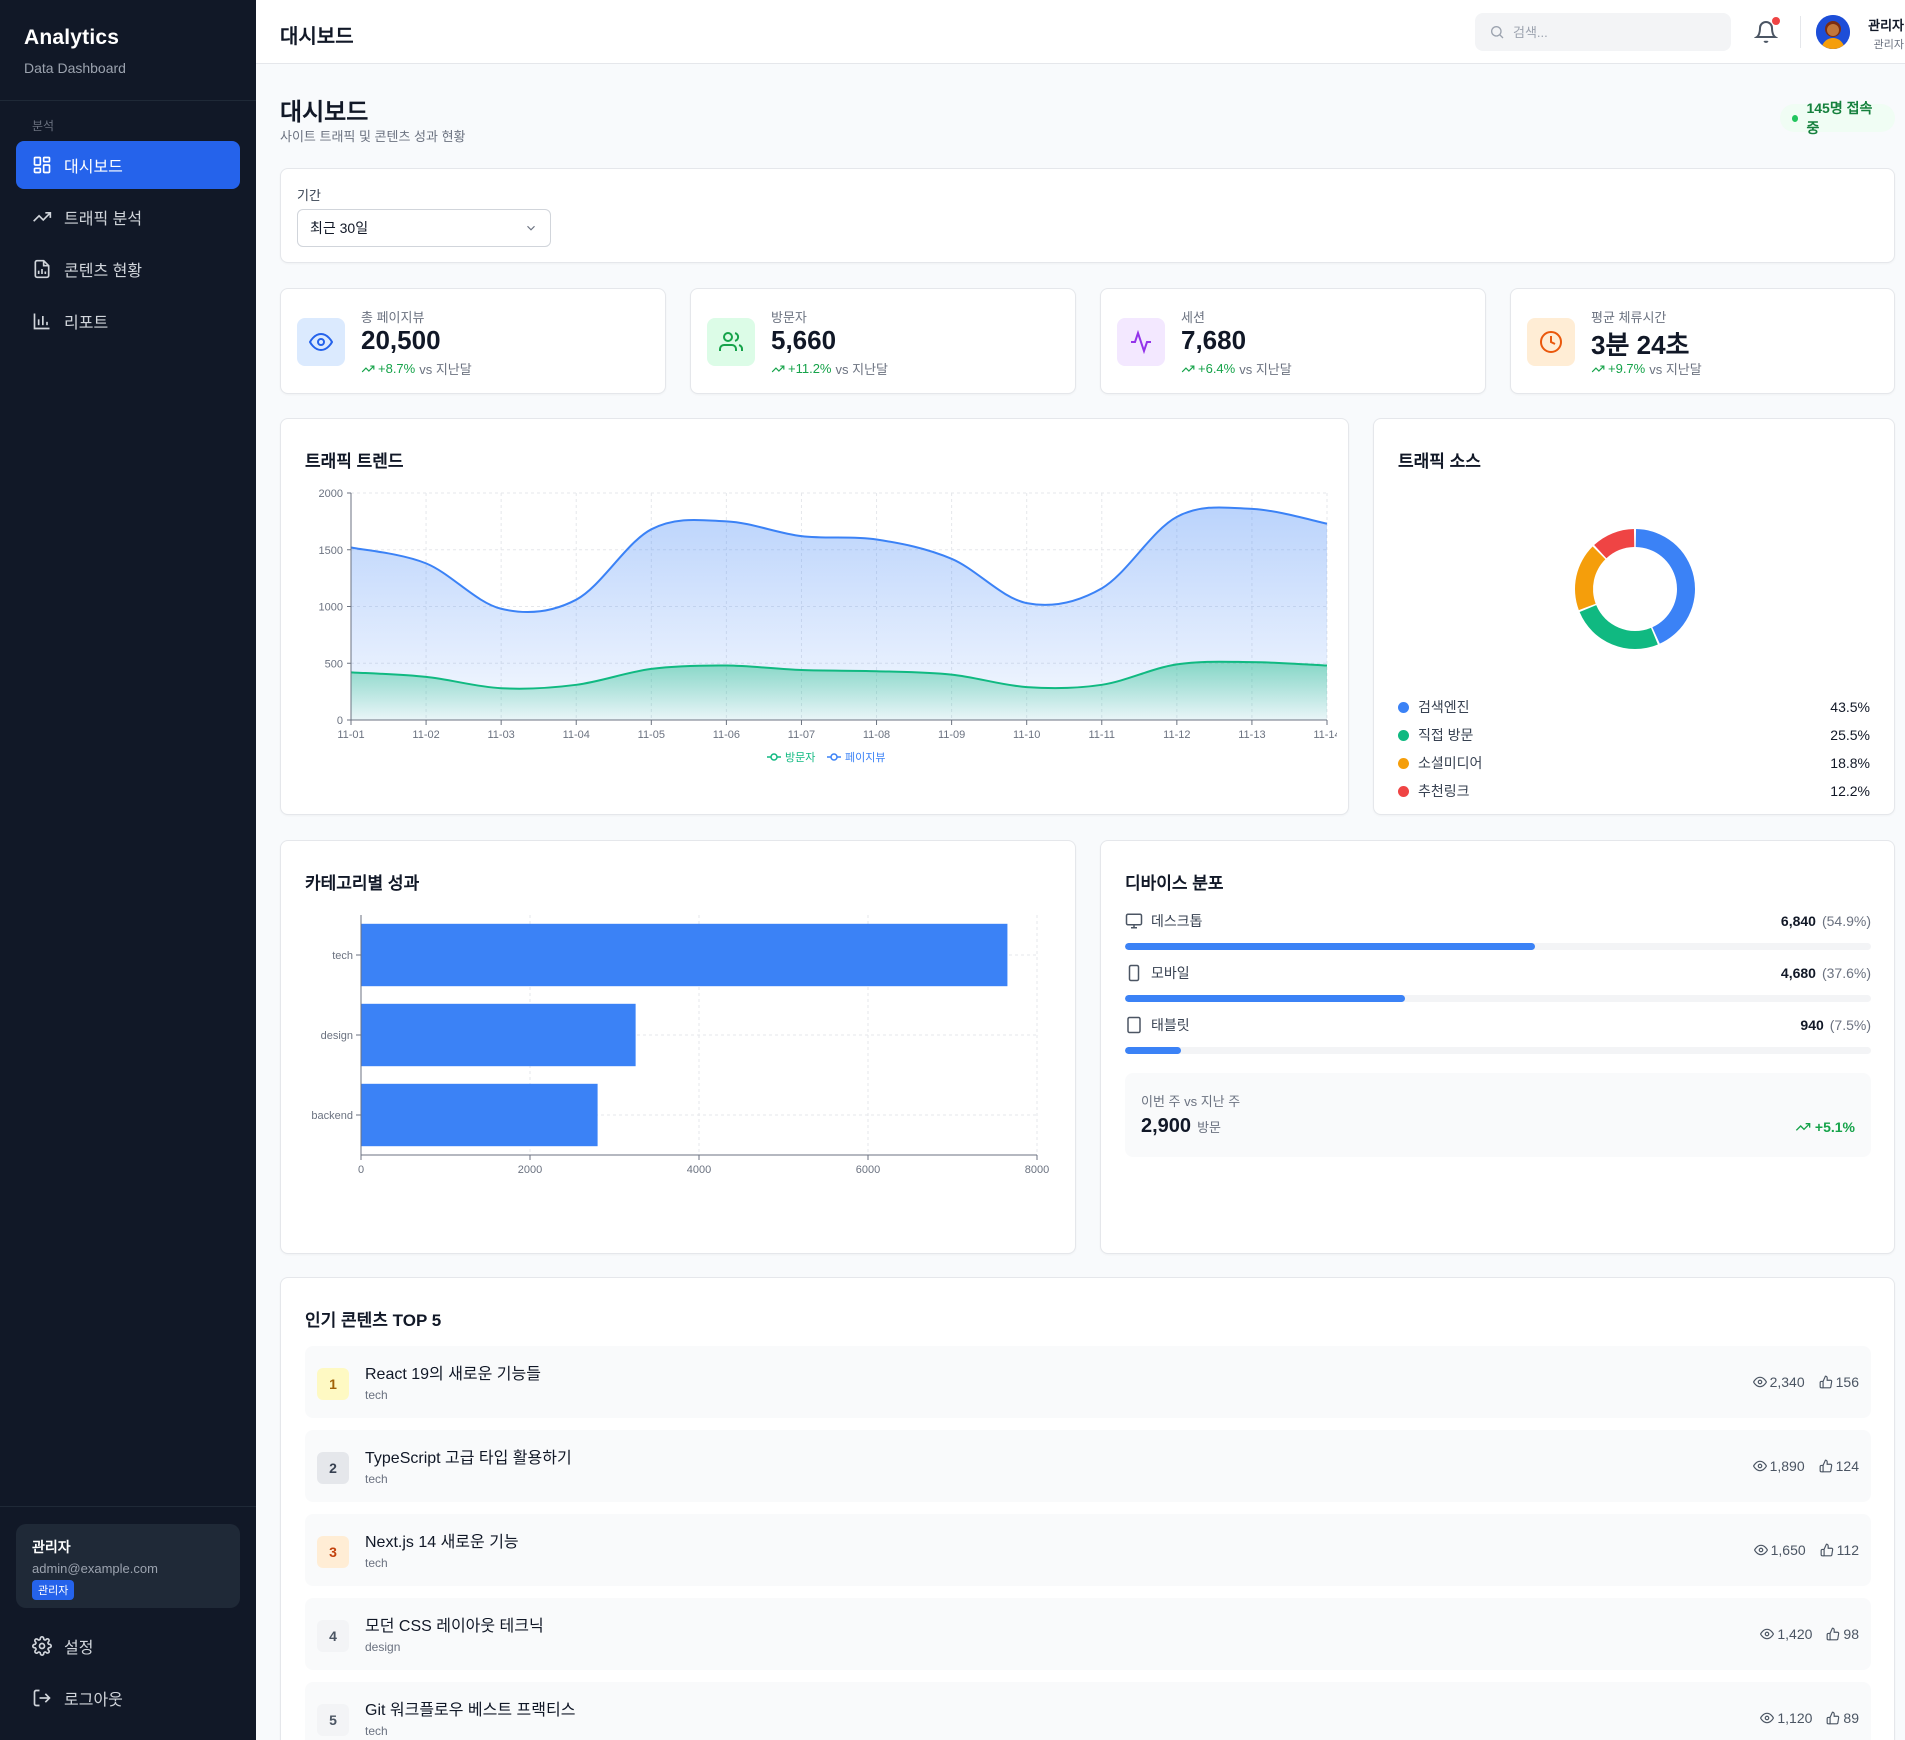  I want to click on likes-count: 89, so click(1851, 1718).